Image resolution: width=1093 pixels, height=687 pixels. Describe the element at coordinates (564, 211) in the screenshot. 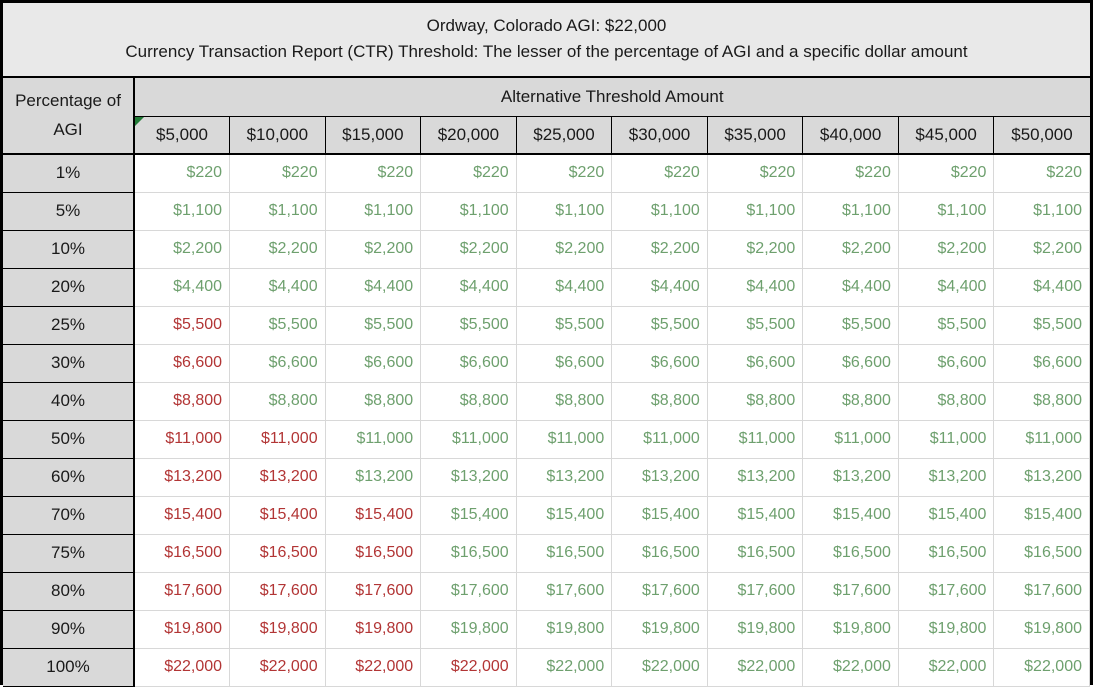

I see `cell-5pct-col5: $1,100` at that location.